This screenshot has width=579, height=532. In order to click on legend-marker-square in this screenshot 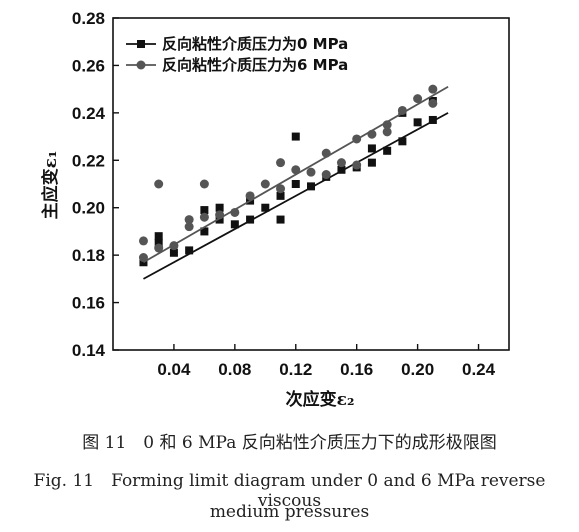, I will do `click(141, 44)`.